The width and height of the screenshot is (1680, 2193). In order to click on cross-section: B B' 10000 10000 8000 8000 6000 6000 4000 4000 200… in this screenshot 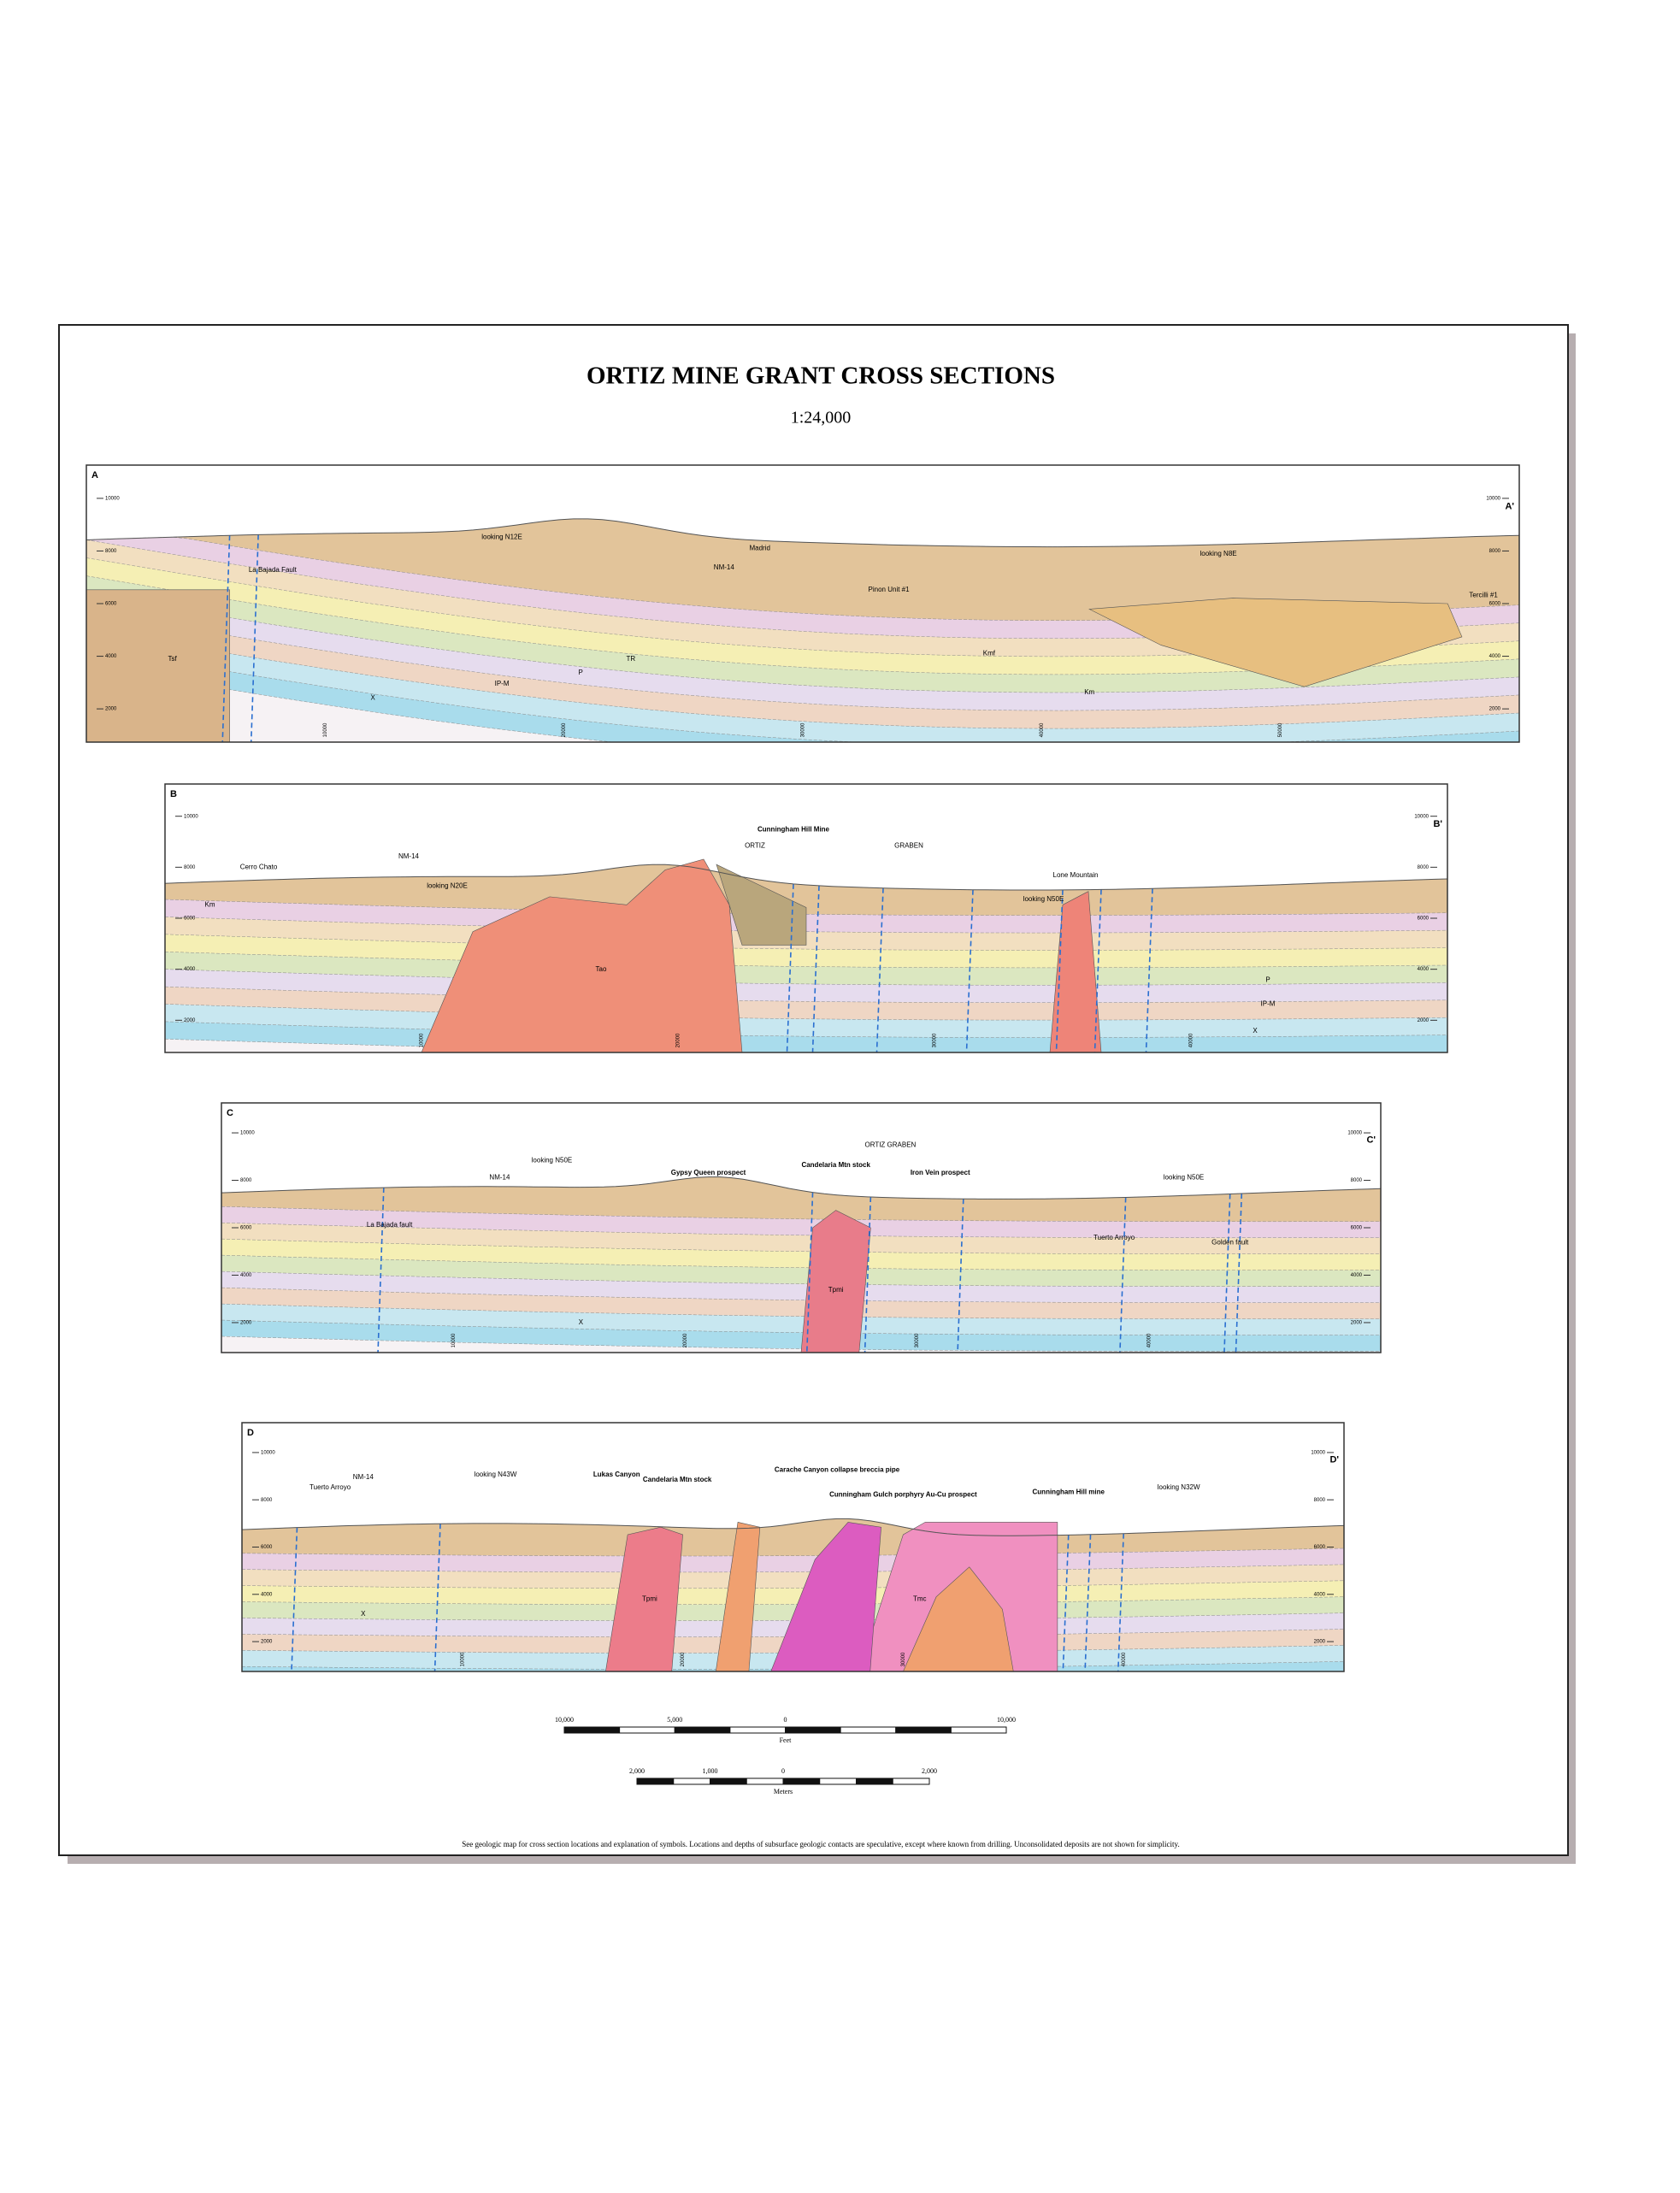, I will do `click(806, 918)`.